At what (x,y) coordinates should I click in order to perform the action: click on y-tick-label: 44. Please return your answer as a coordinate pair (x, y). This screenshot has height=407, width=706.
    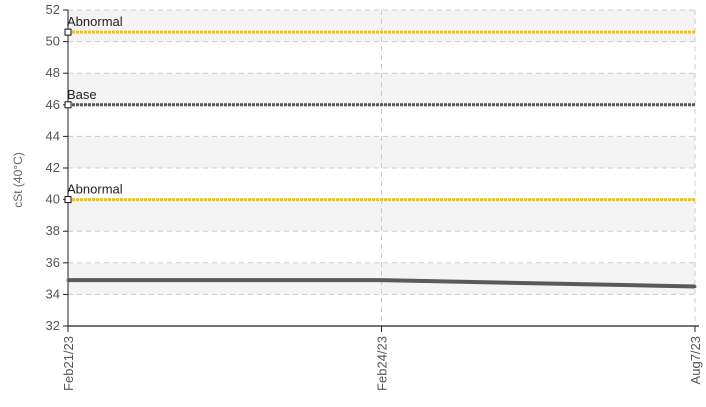
    Looking at the image, I should click on (53, 135).